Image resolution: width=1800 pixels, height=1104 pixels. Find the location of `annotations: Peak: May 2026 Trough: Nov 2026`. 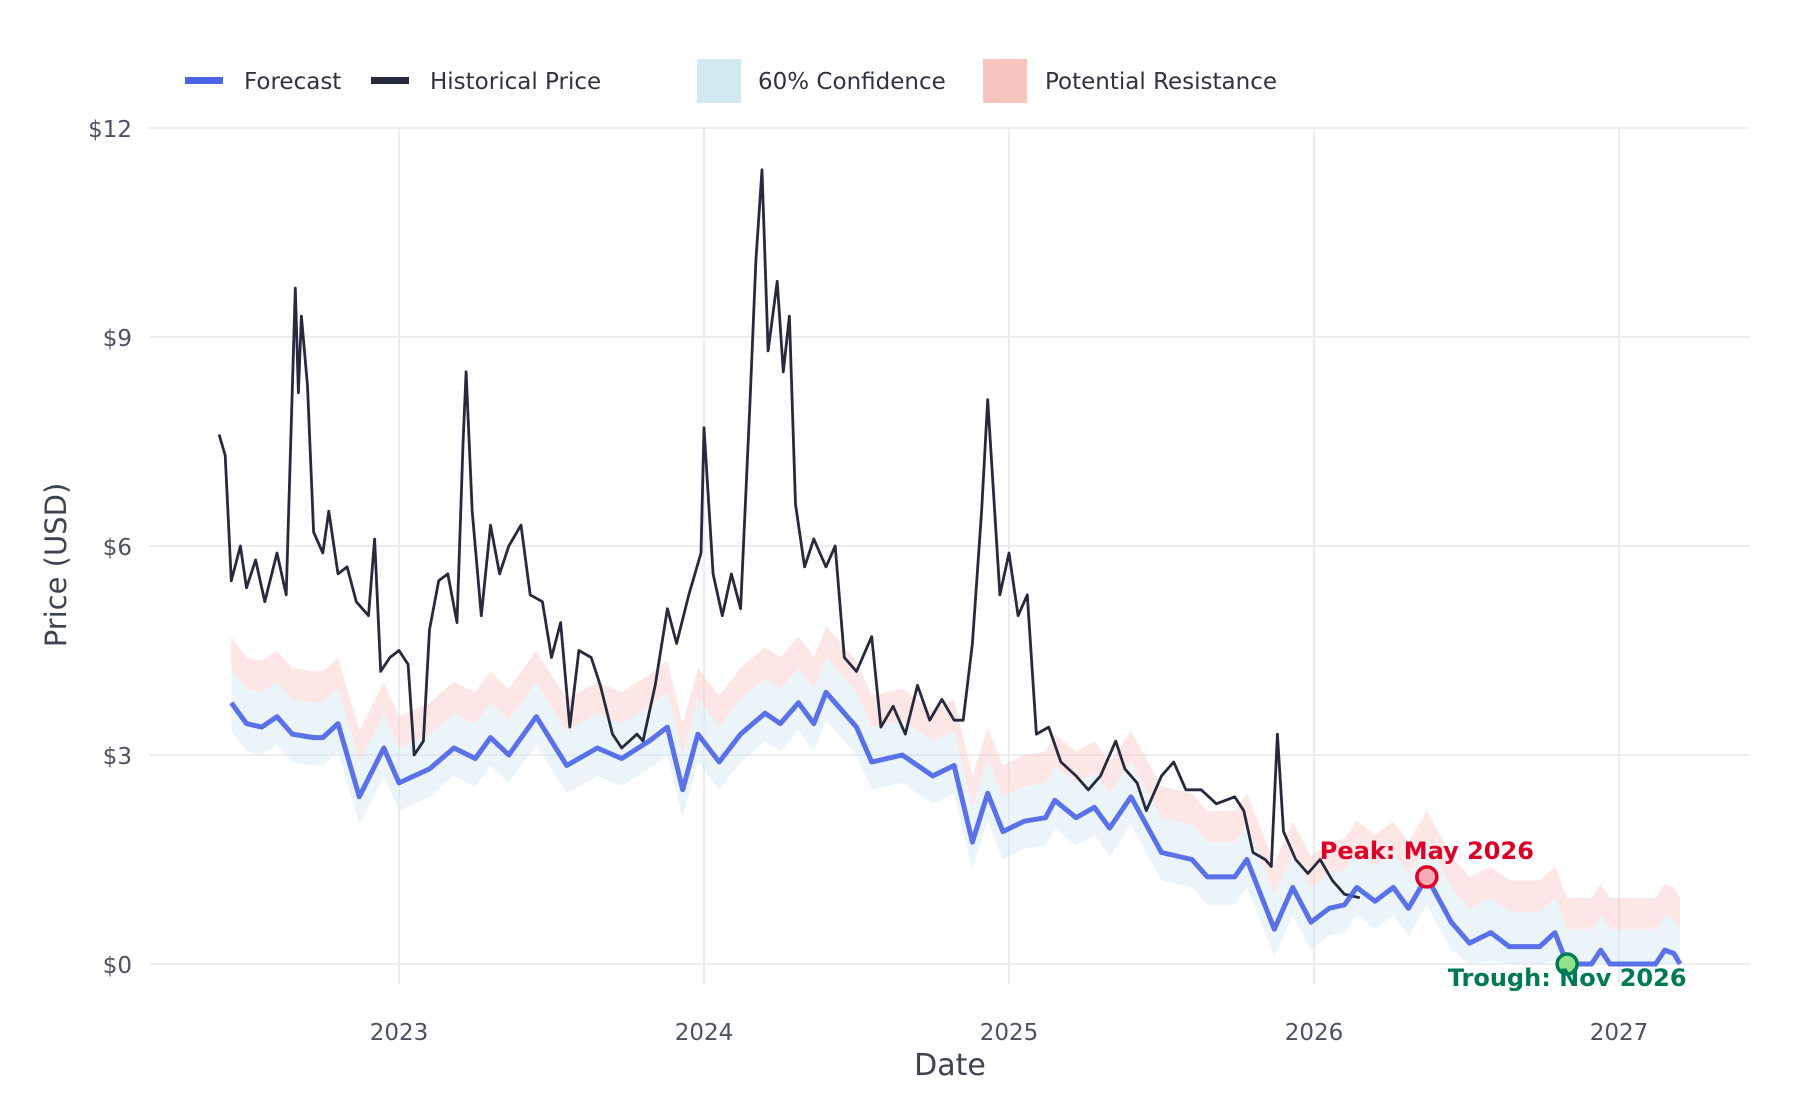

annotations: Peak: May 2026 Trough: Nov 2026 is located at coordinates (1503, 914).